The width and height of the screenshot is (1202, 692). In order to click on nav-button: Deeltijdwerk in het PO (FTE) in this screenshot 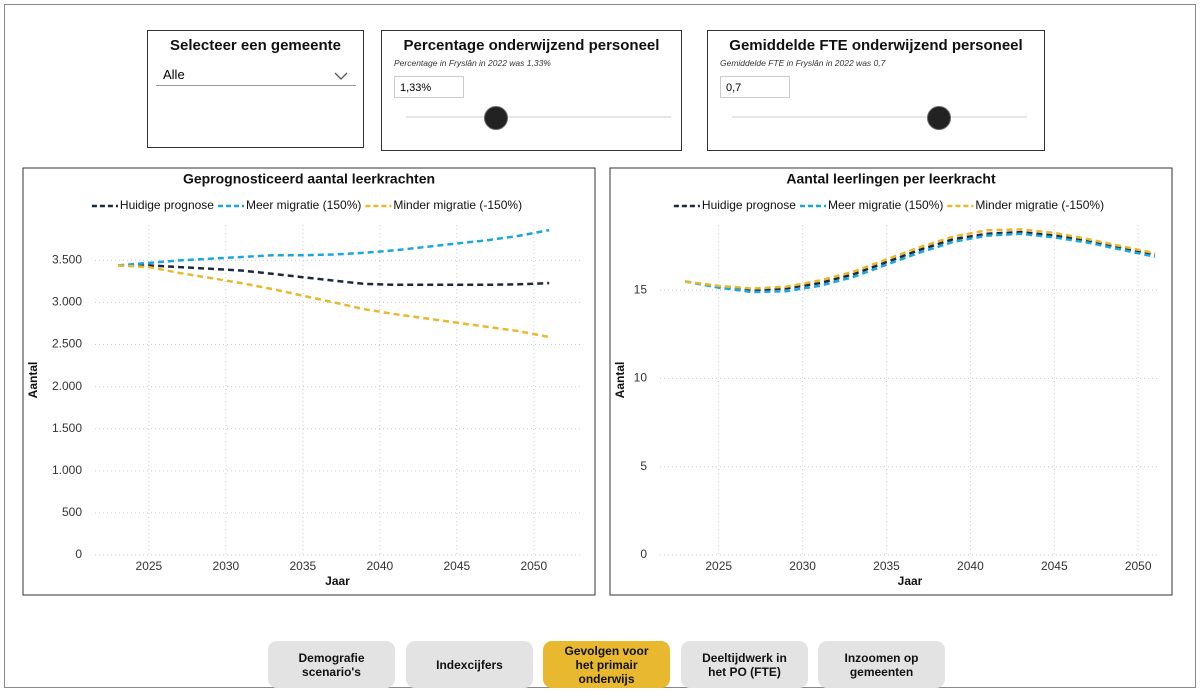, I will do `click(744, 664)`.